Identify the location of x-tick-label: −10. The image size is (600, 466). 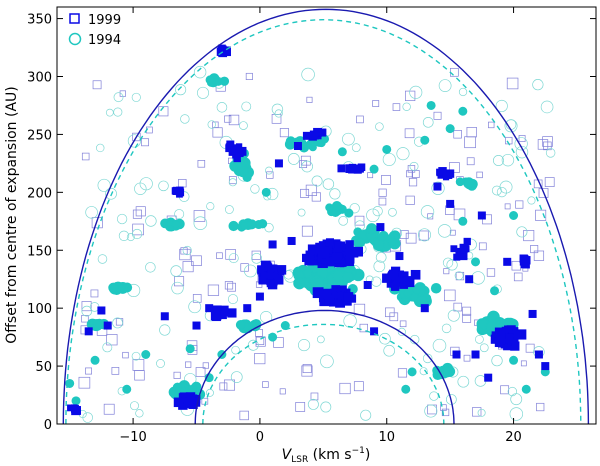
(132, 437).